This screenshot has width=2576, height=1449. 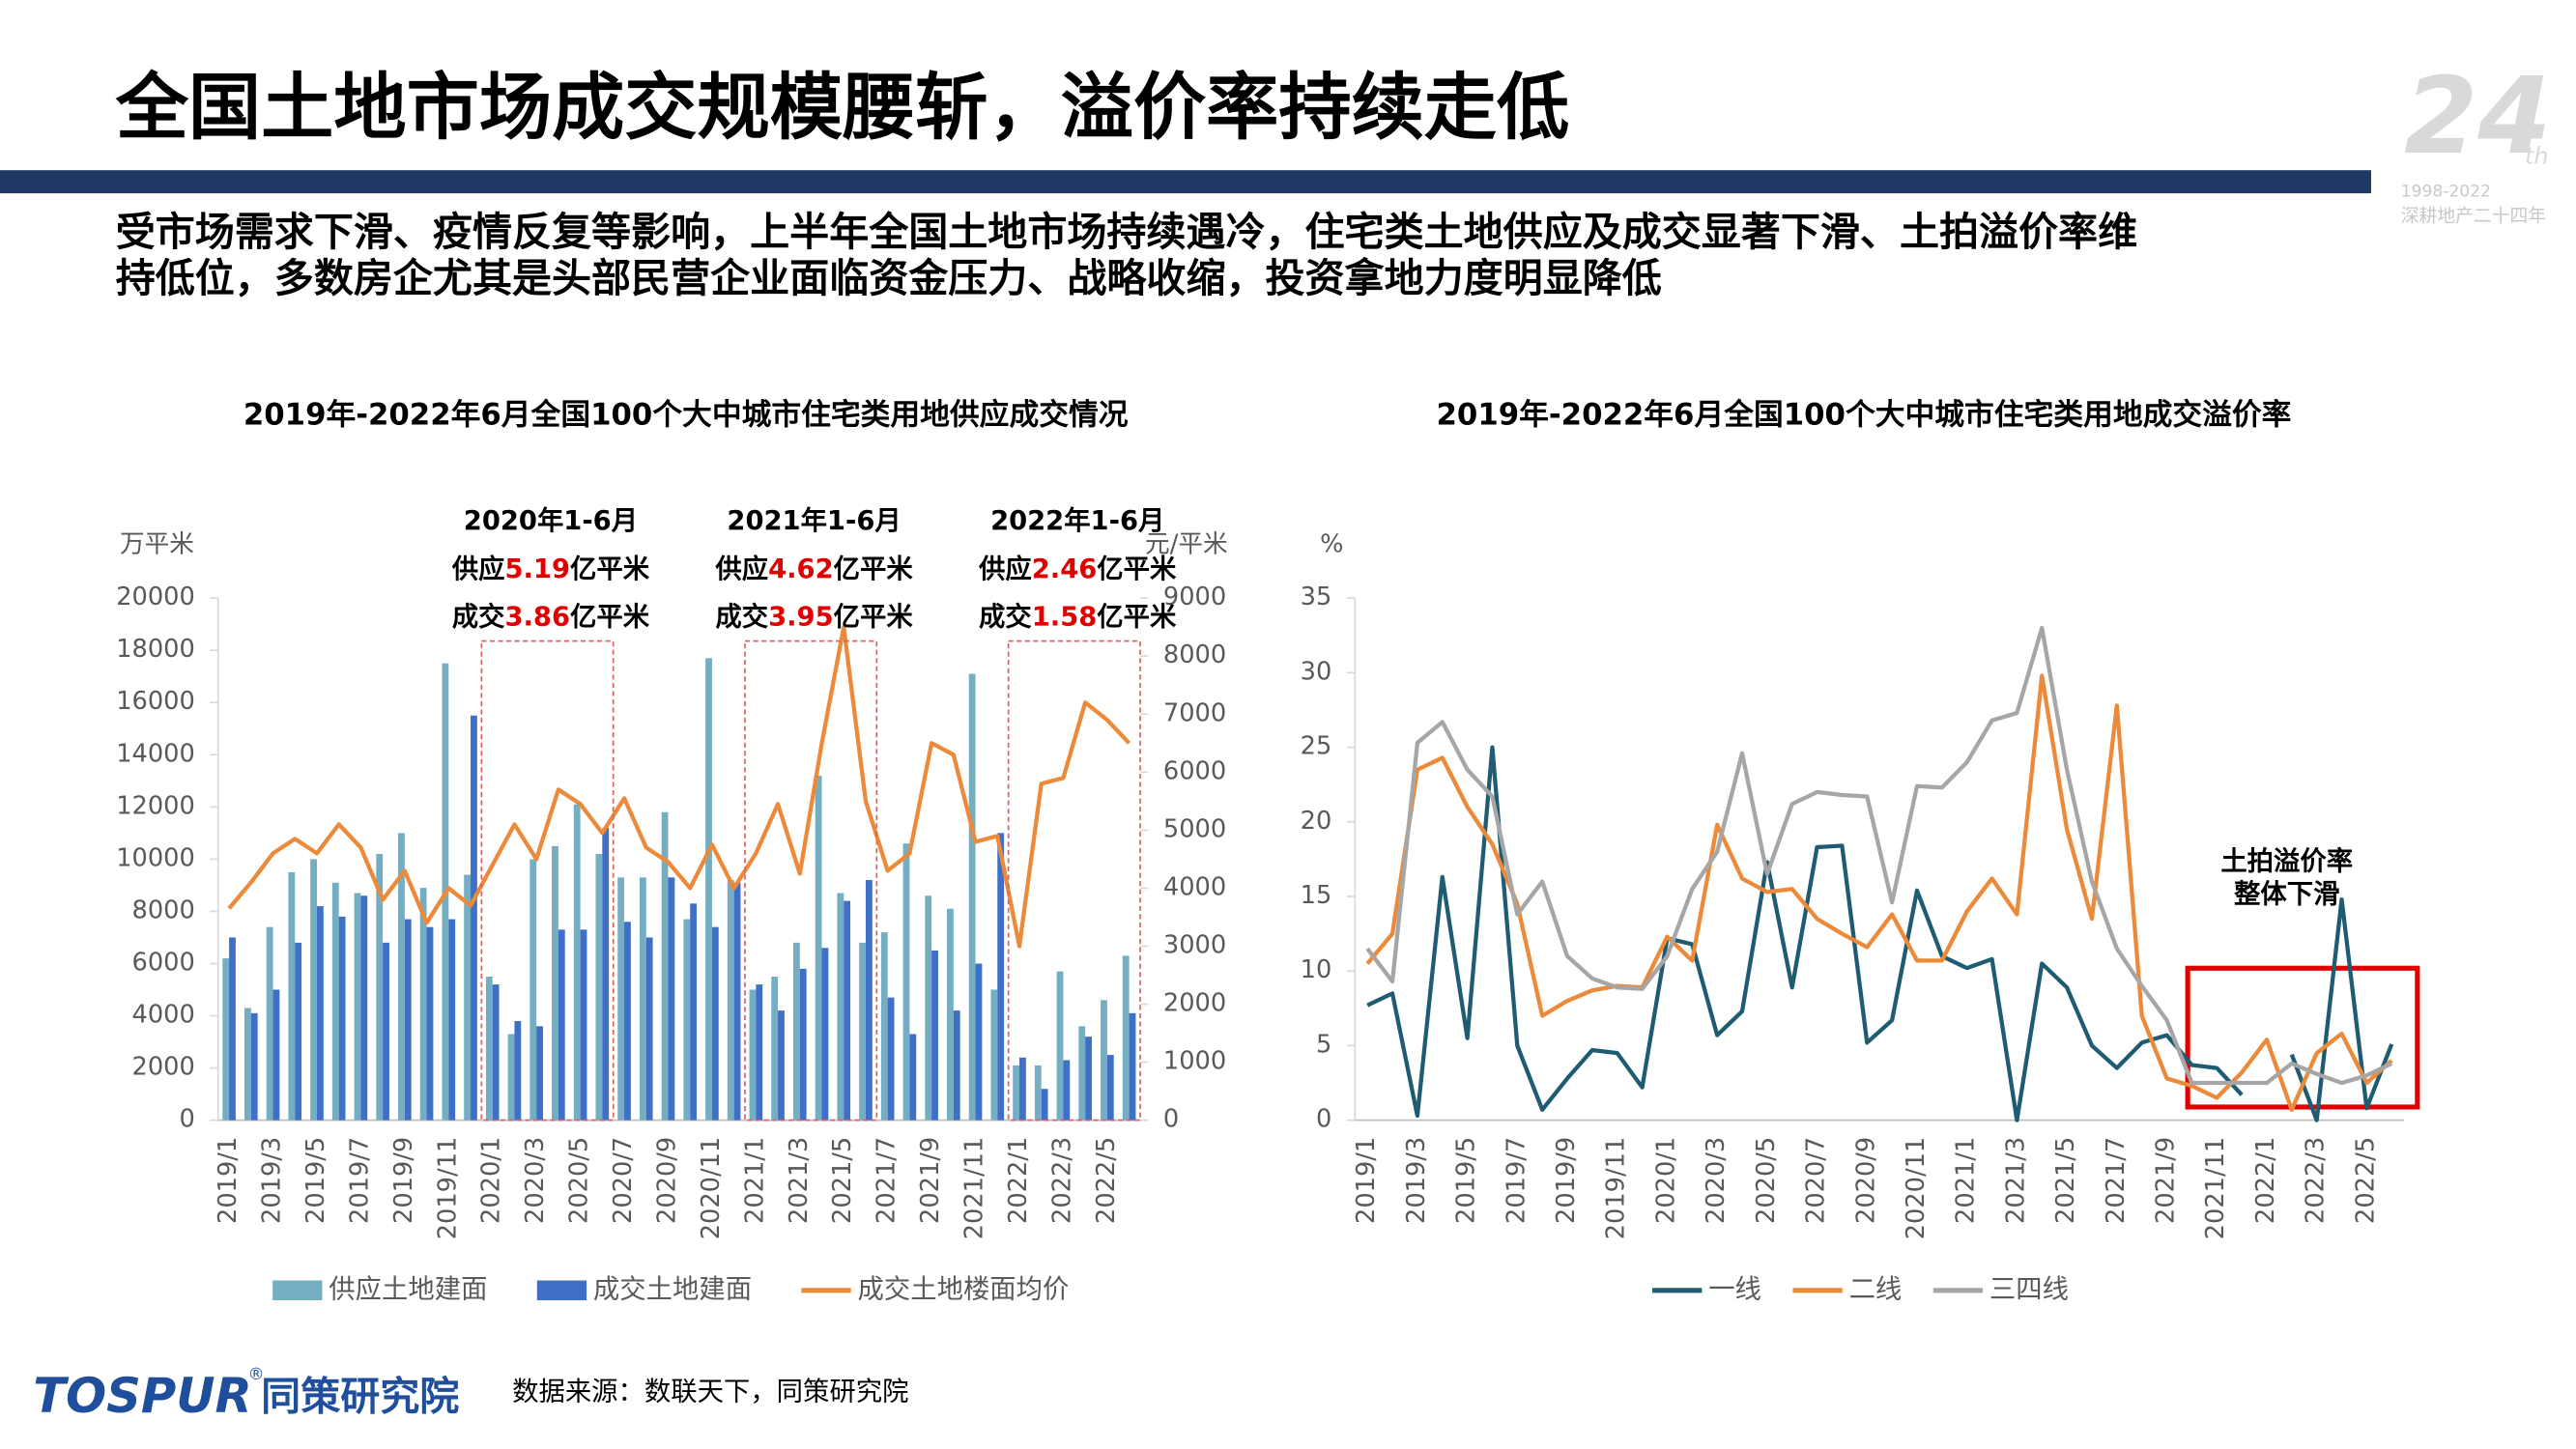 I want to click on x-tick-label: 2022/1, so click(x=1019, y=1180).